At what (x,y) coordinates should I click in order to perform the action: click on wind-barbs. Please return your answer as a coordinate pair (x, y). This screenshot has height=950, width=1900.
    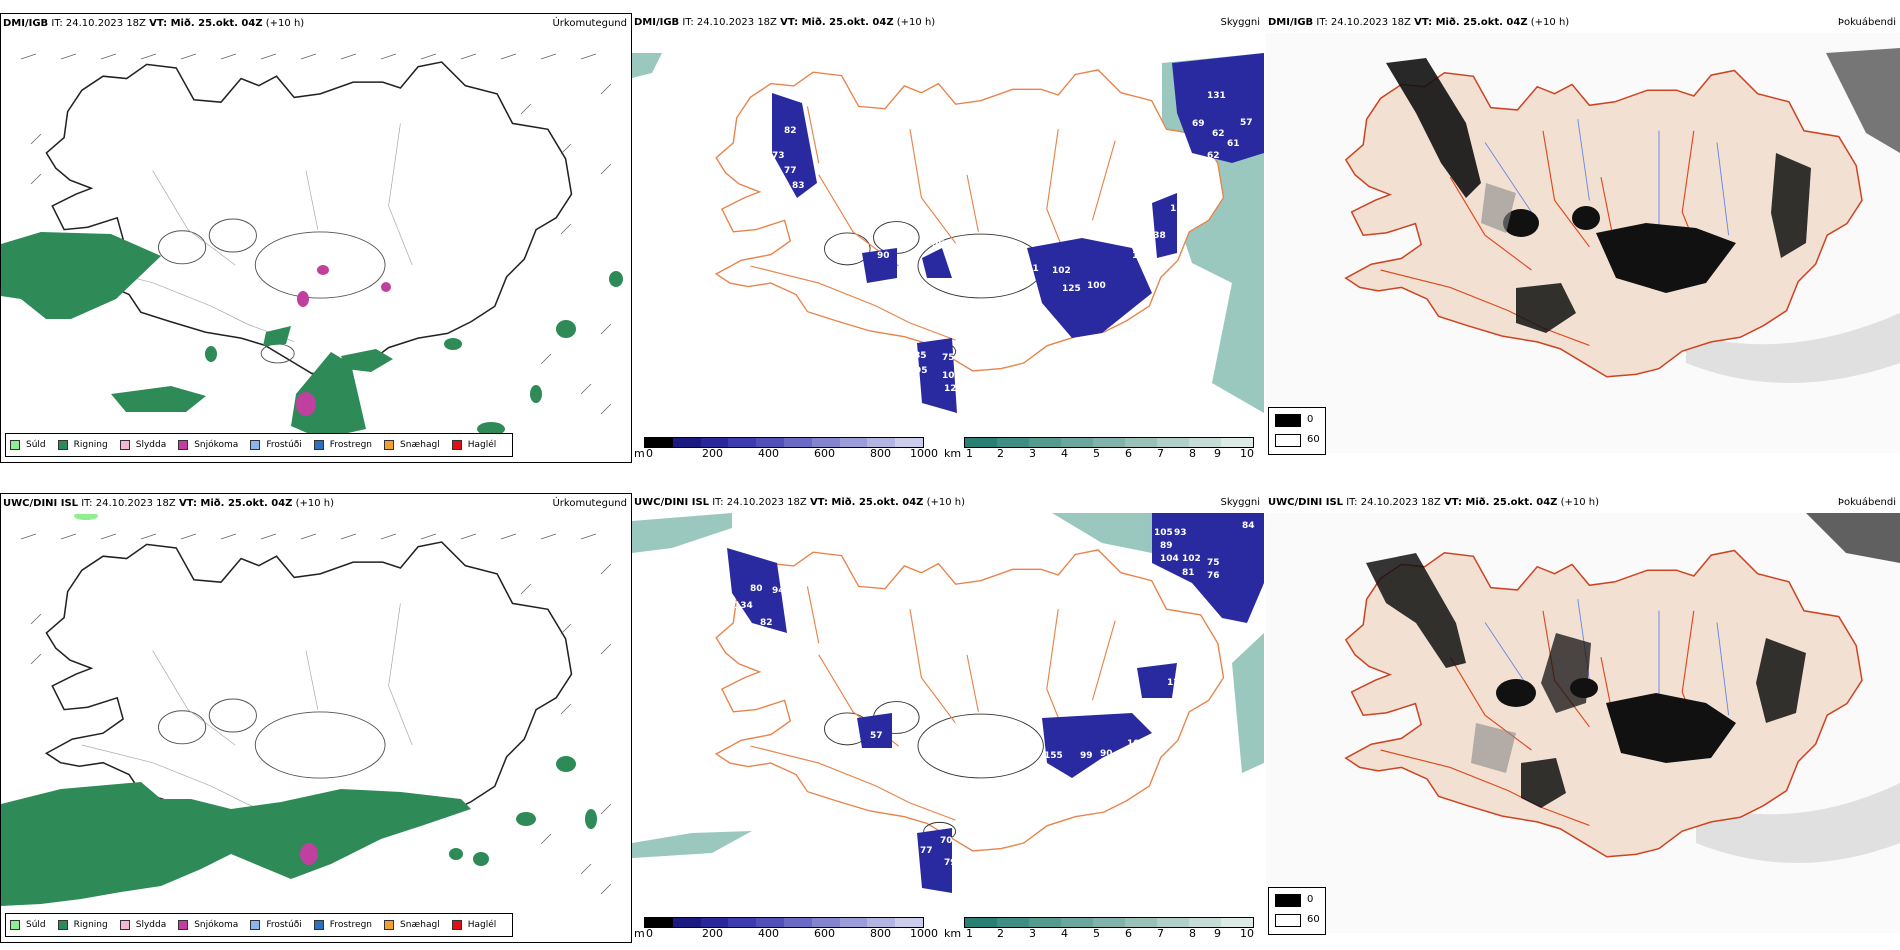
    Looking at the image, I should click on (316, 714).